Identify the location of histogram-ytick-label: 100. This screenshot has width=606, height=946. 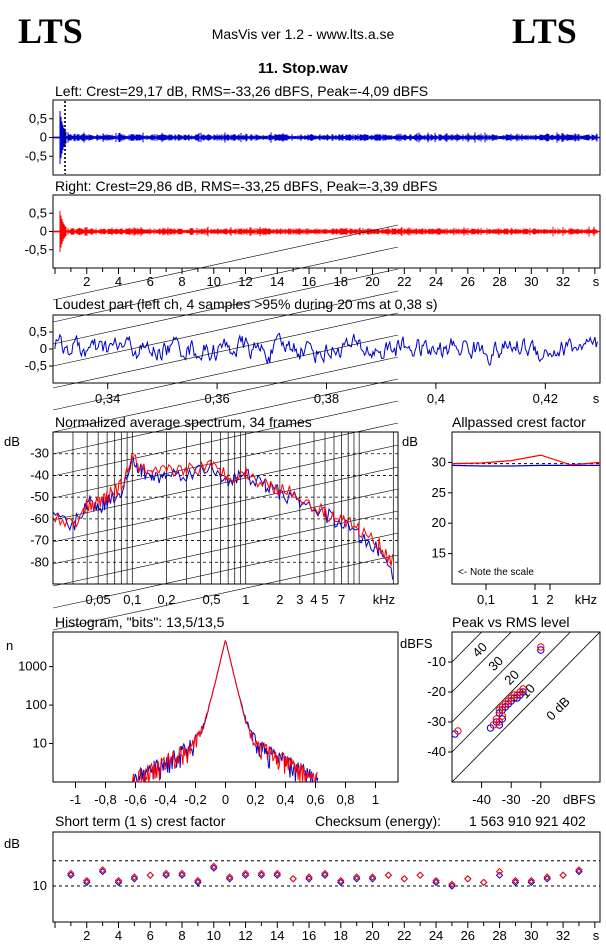
(36, 704).